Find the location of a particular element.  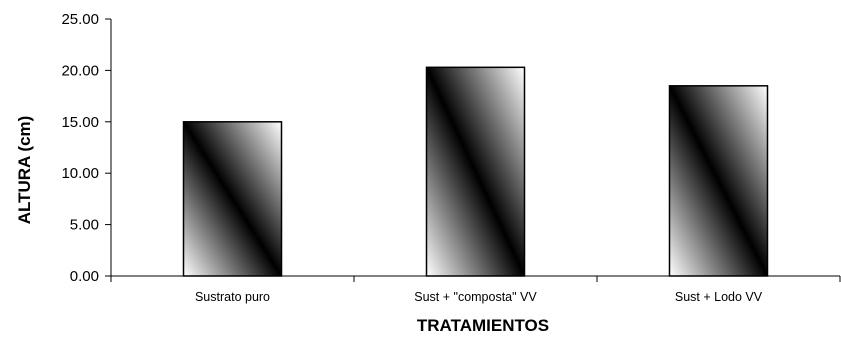

y-tick-label: 15.00 is located at coordinates (80, 122).